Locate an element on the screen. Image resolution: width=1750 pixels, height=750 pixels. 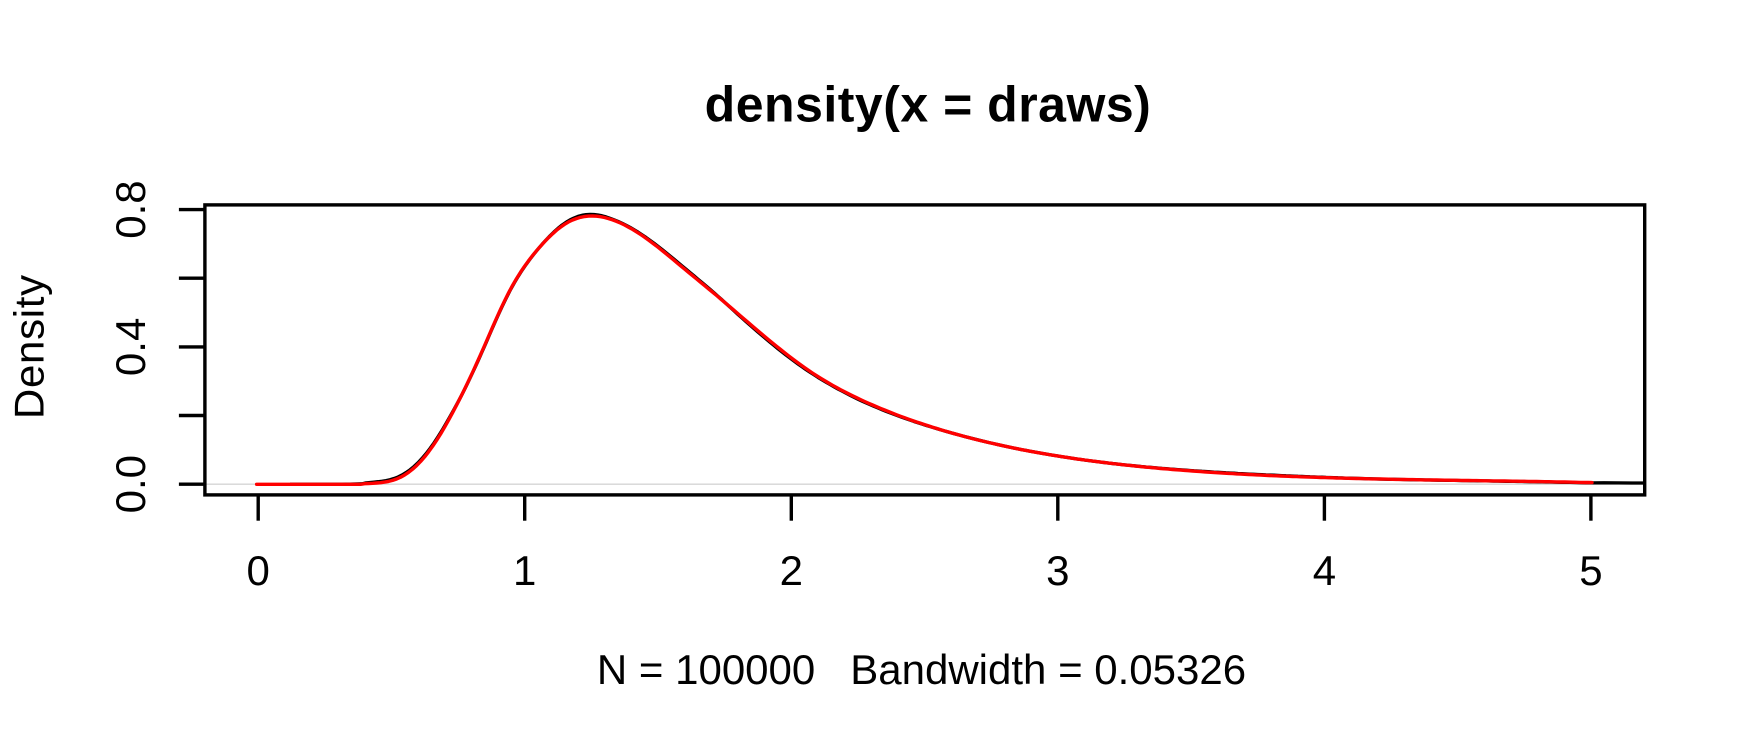
svg-text: 0.0 is located at coordinates (130, 484).